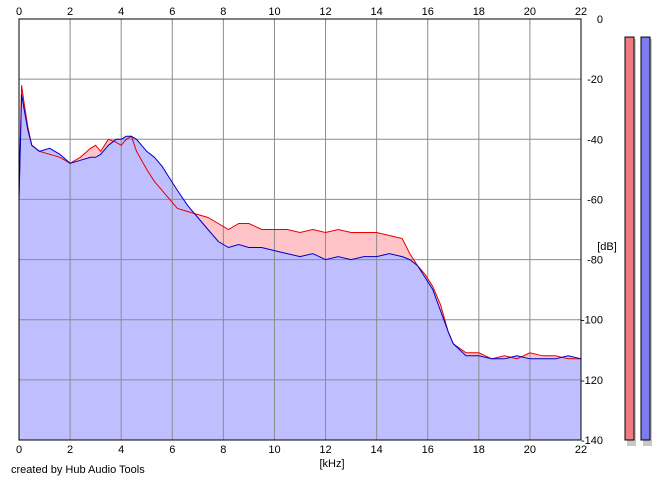 The height and width of the screenshot is (486, 664). What do you see at coordinates (274, 12) in the screenshot?
I see `x-tick-label-top: 10` at bounding box center [274, 12].